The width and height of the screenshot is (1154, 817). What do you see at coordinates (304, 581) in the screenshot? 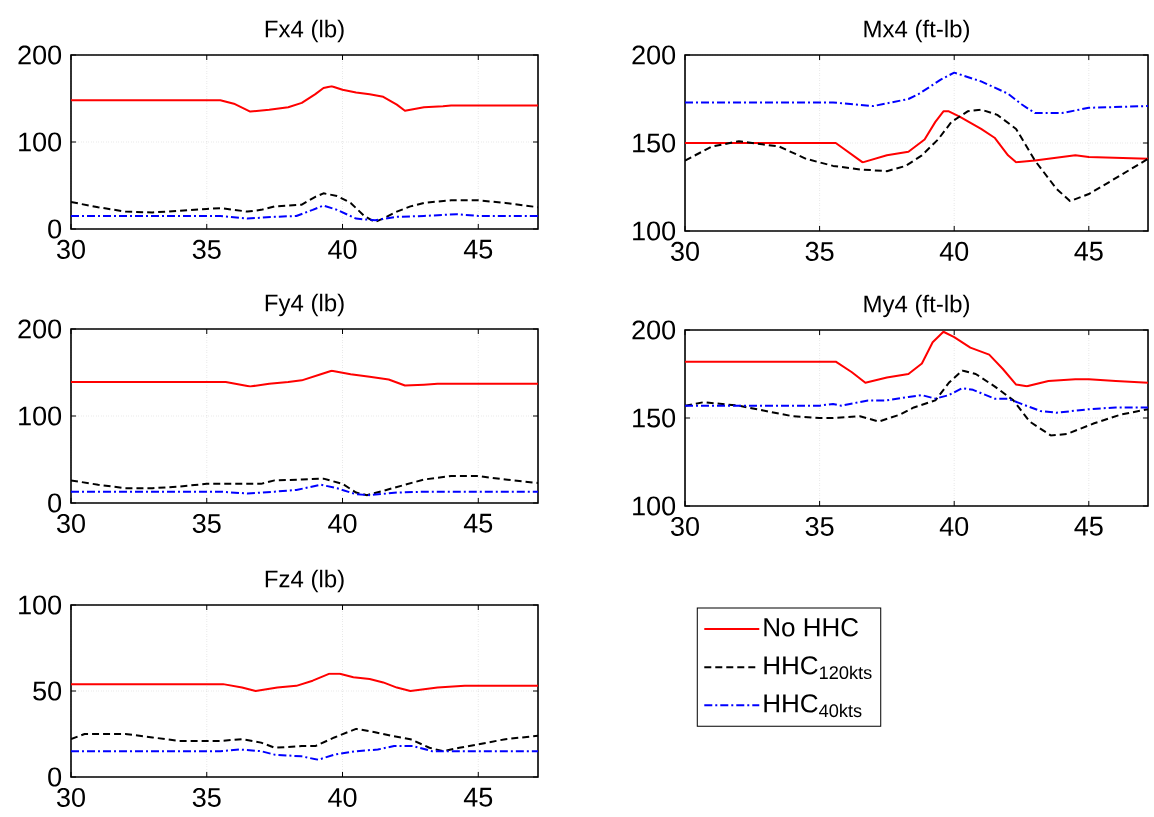
I see `chart-title: Fz4 (lb)` at bounding box center [304, 581].